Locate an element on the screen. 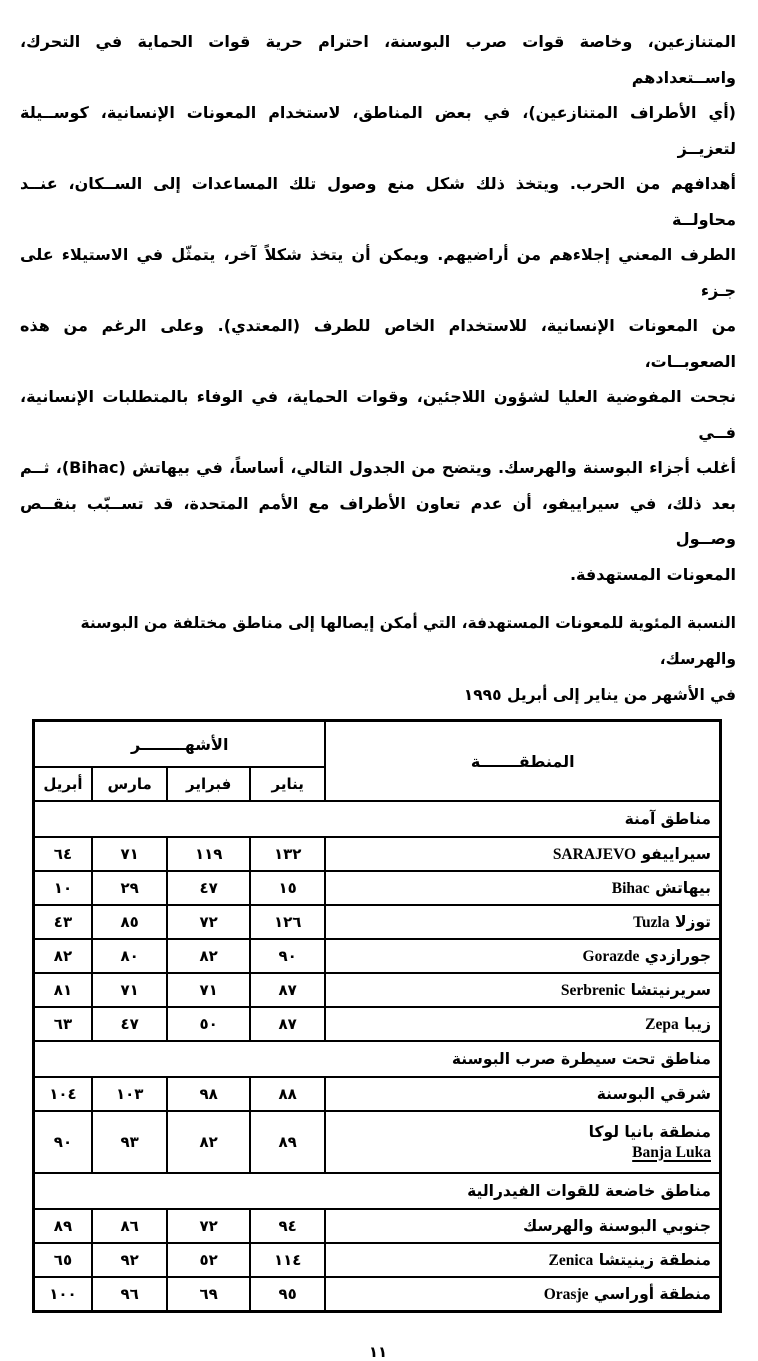  month-column-header: أبريل is located at coordinates (62, 784).